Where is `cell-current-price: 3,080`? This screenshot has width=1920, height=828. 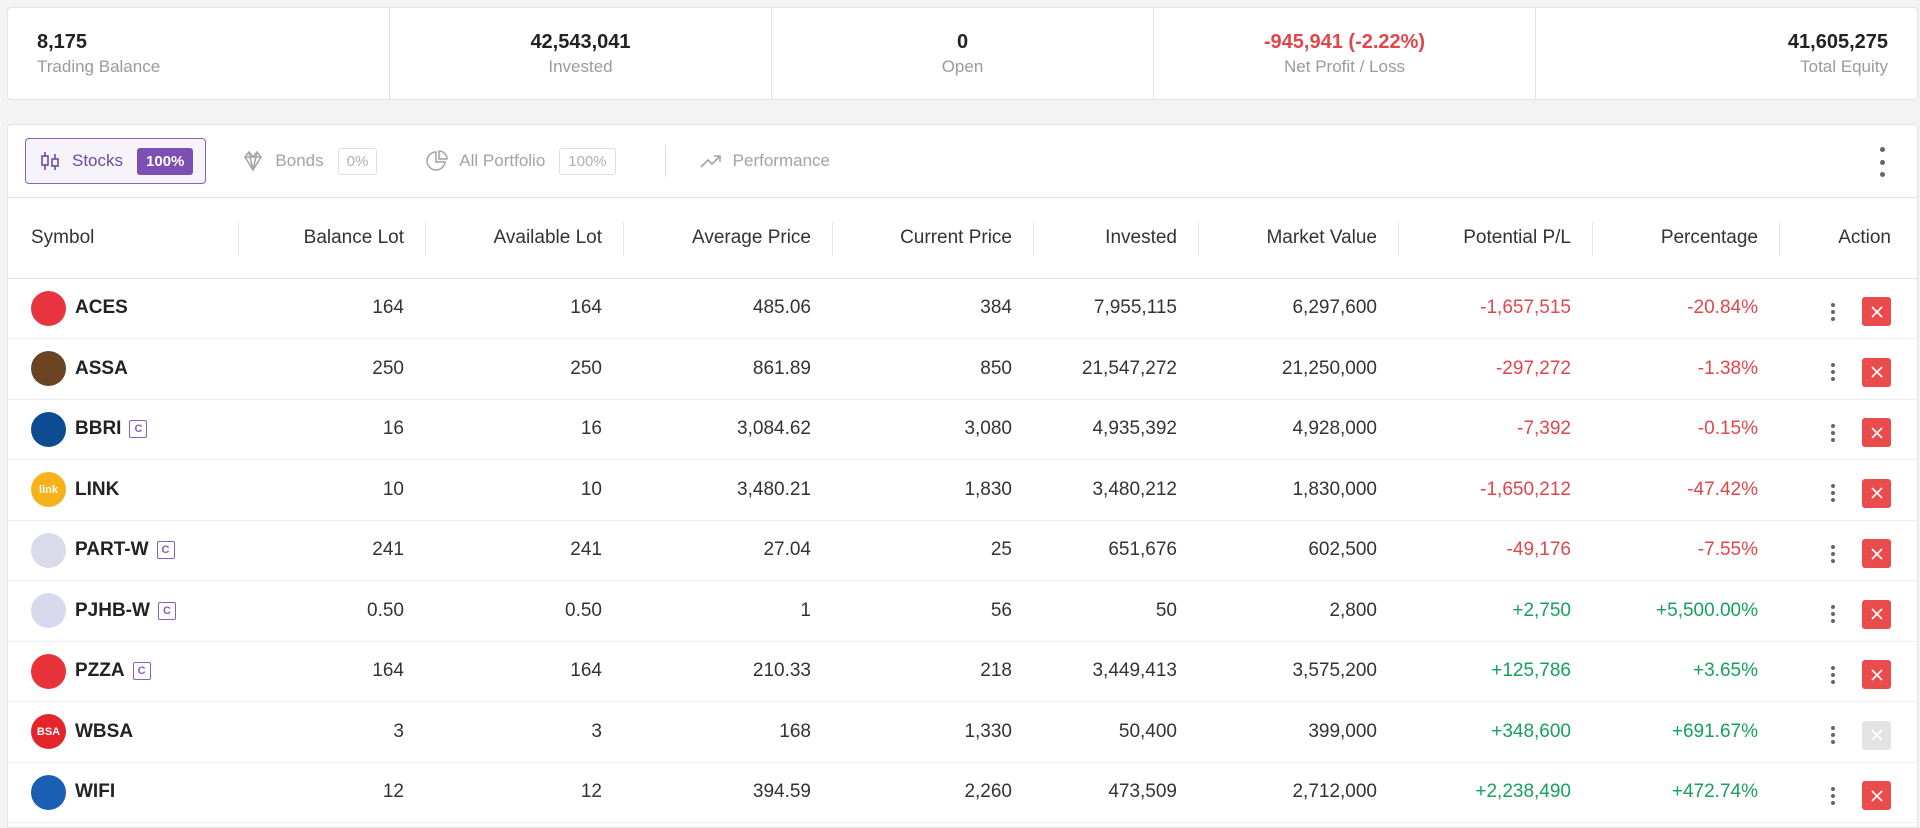
cell-current-price: 3,080 is located at coordinates (988, 429).